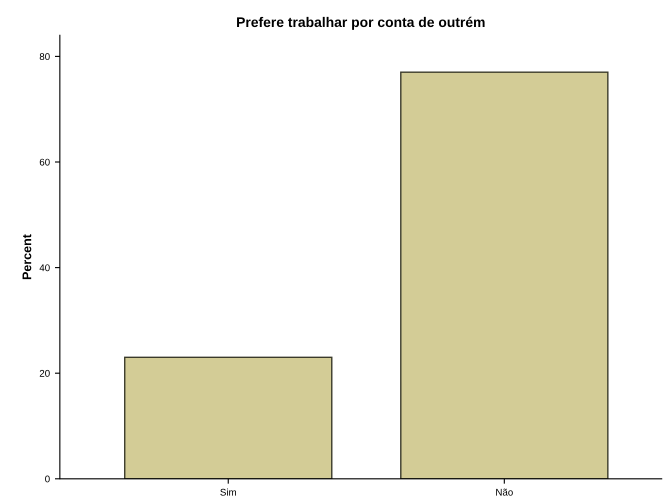 The height and width of the screenshot is (504, 665). I want to click on x-tick-label: Não, so click(504, 492).